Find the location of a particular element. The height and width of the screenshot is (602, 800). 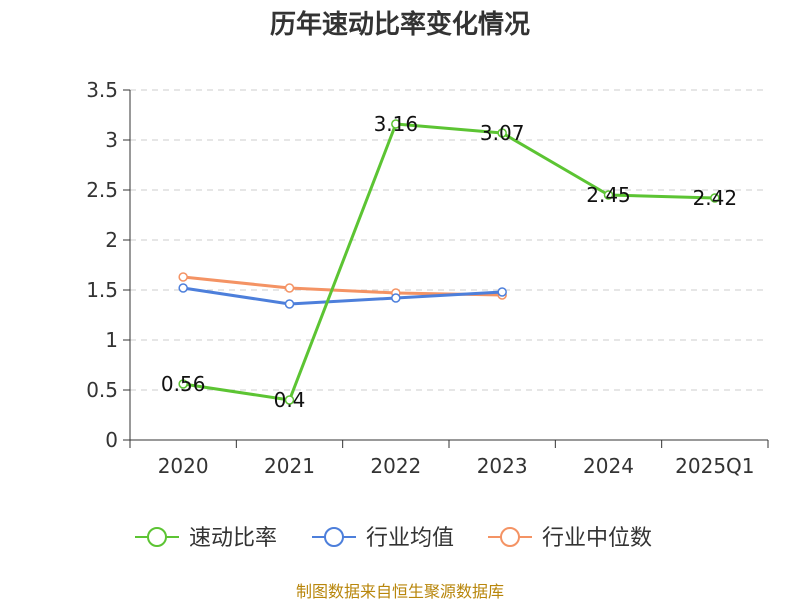

x-tick-label: 2020 is located at coordinates (183, 466).